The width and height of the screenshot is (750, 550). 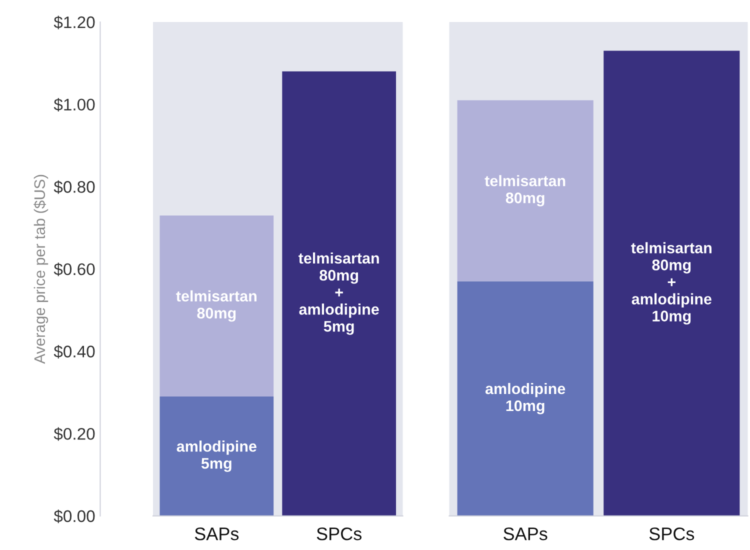 I want to click on series-label: telmisartan 80mg + amlodipine 5mg, so click(x=338, y=293).